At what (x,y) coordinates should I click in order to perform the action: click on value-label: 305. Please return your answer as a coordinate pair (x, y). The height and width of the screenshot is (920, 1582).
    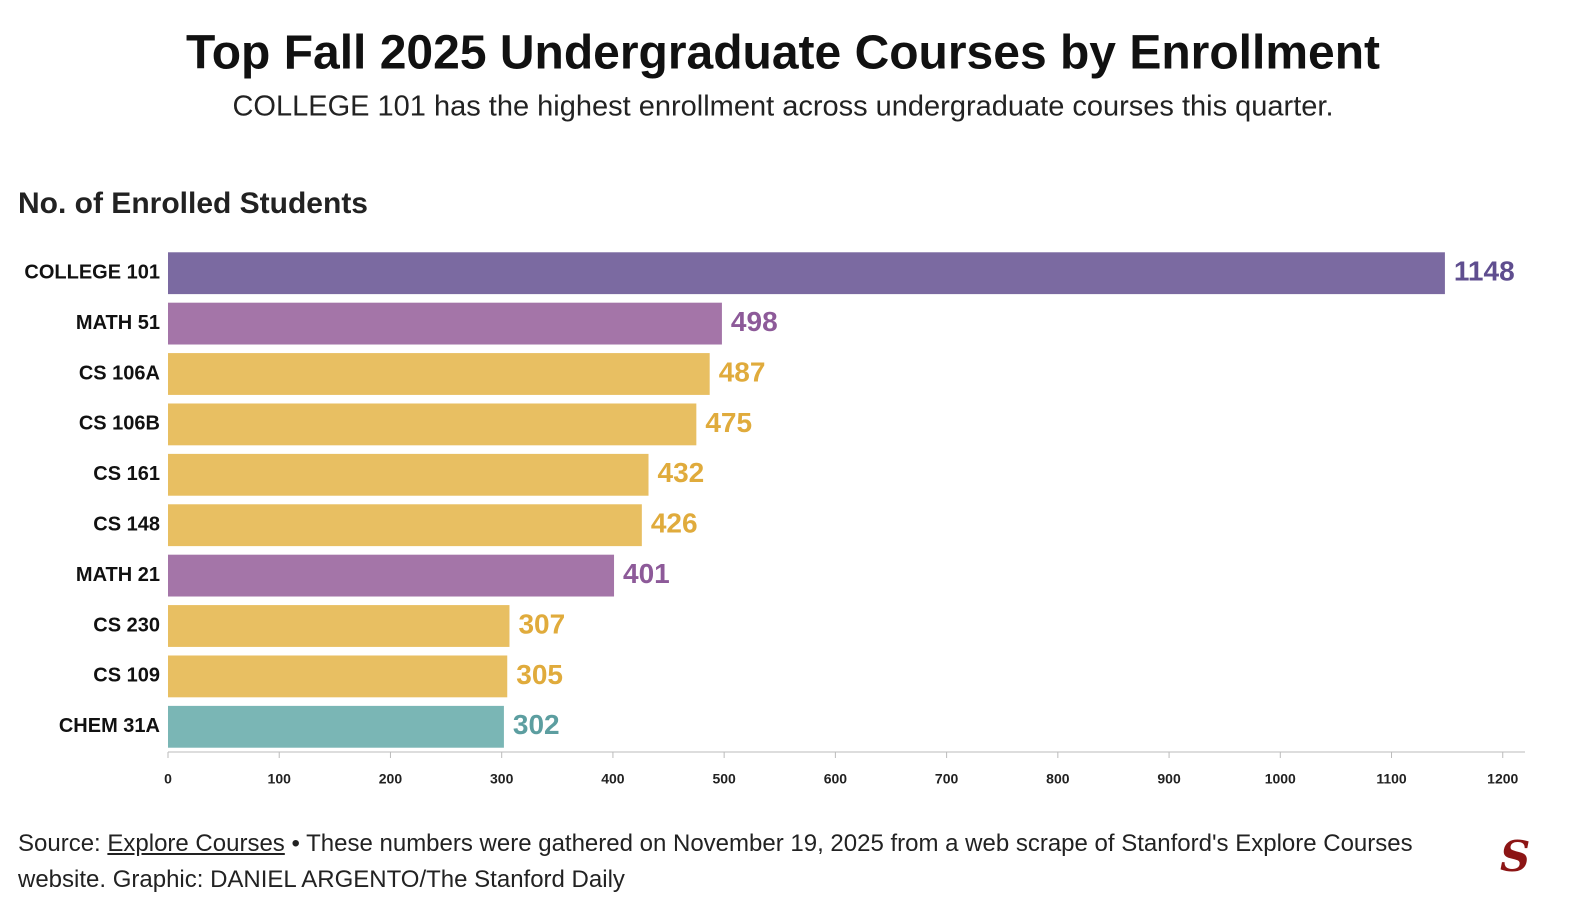
    Looking at the image, I should click on (539, 674).